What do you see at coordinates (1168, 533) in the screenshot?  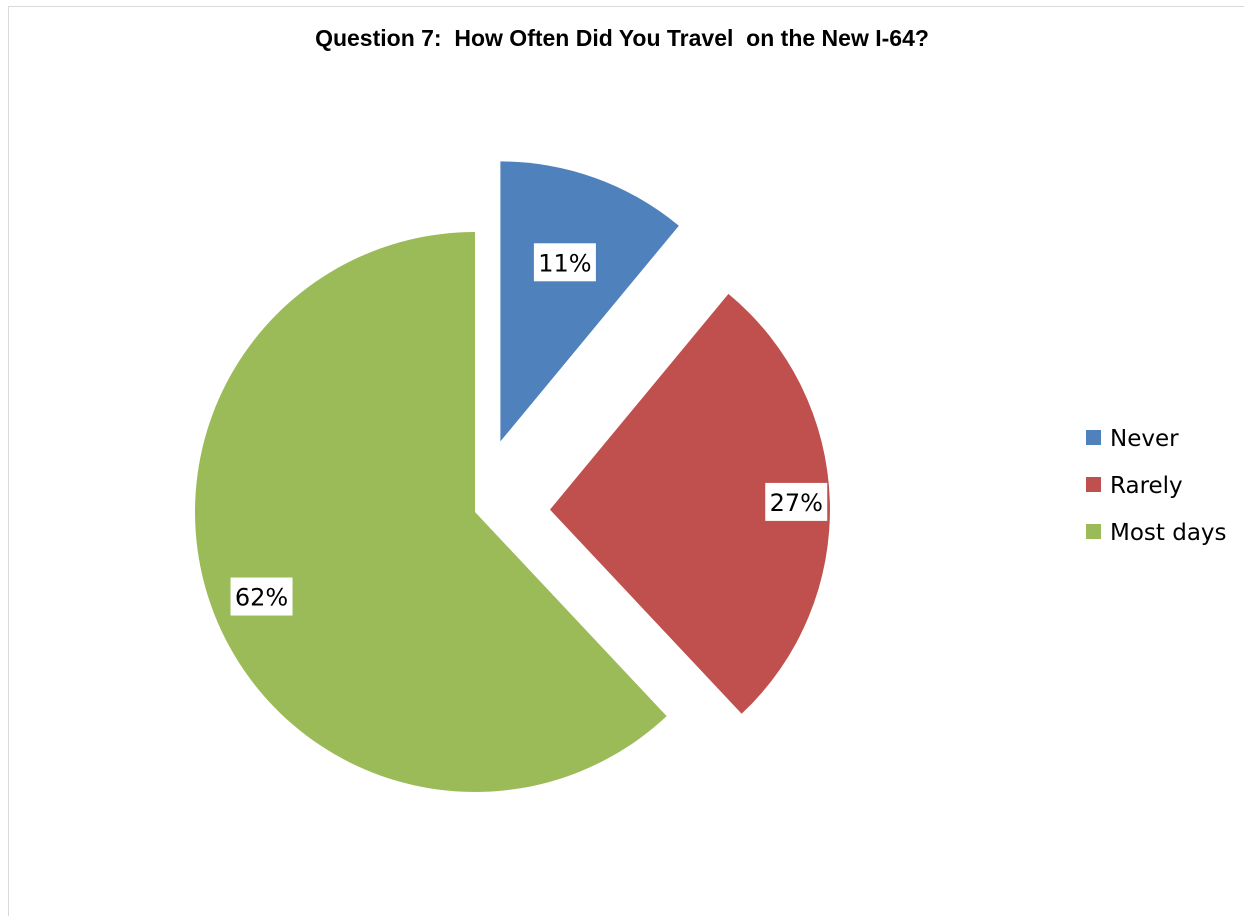 I see `legend-label: Most days` at bounding box center [1168, 533].